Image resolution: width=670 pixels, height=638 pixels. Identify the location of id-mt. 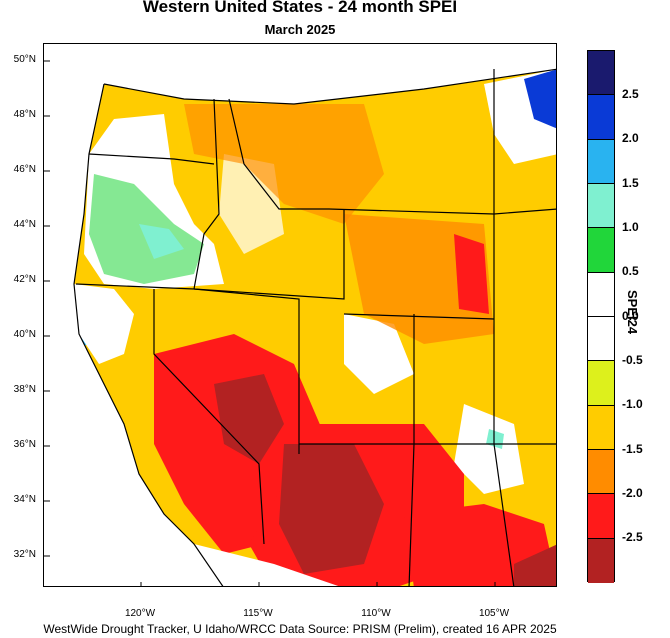
(278, 154).